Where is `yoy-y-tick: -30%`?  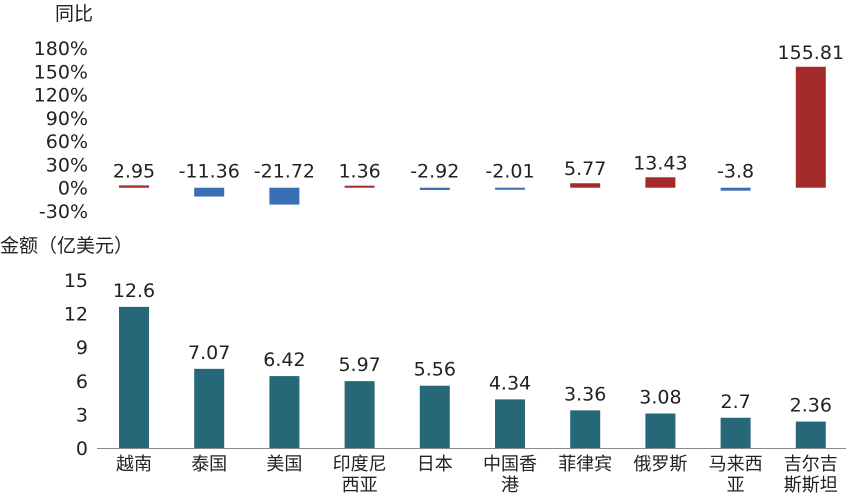
yoy-y-tick: -30% is located at coordinates (63, 212).